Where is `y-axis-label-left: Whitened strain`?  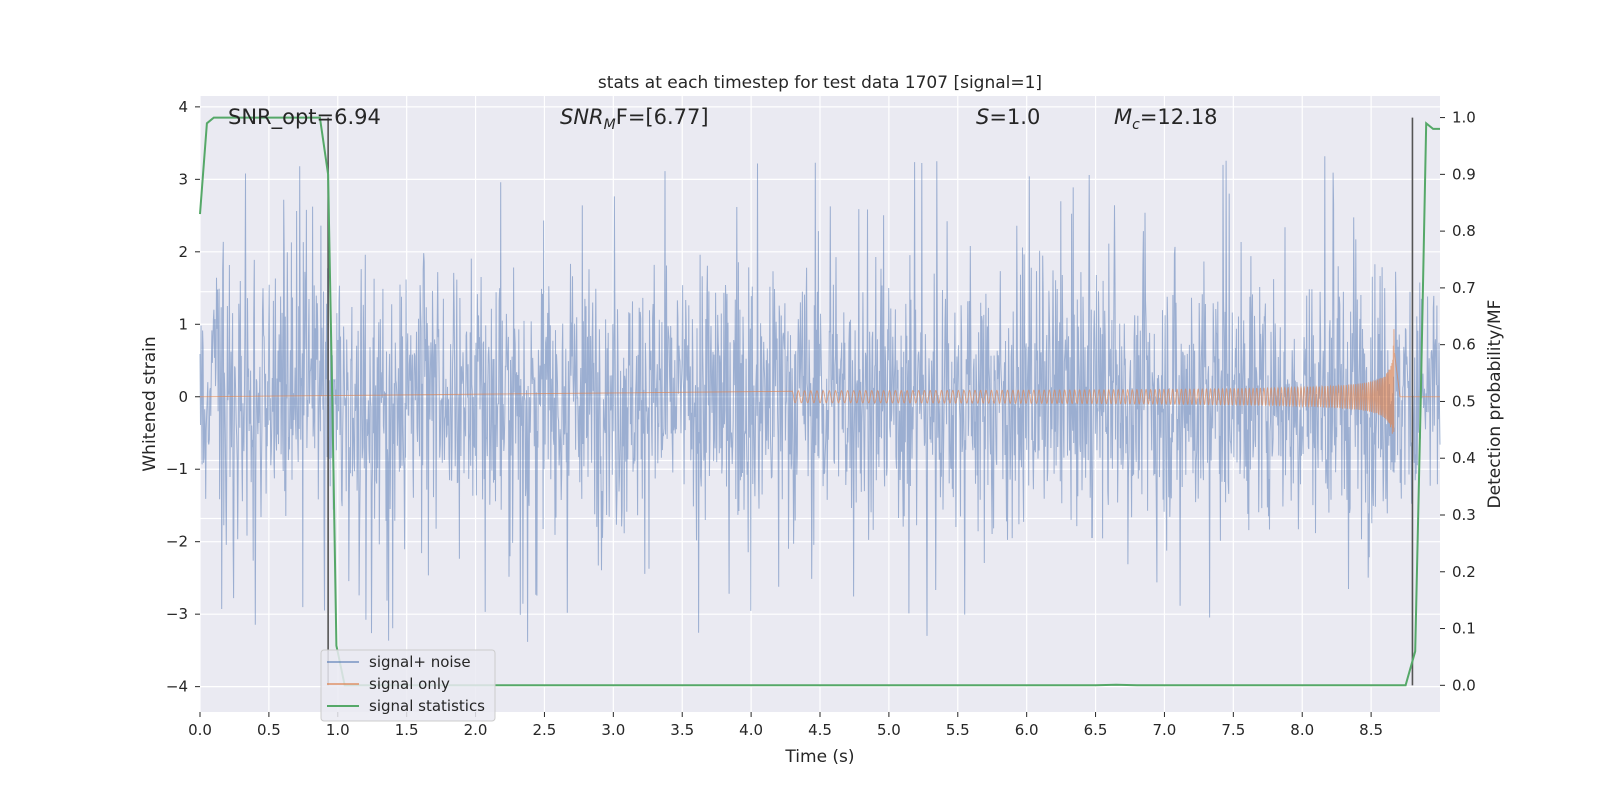
y-axis-label-left: Whitened strain is located at coordinates (150, 403).